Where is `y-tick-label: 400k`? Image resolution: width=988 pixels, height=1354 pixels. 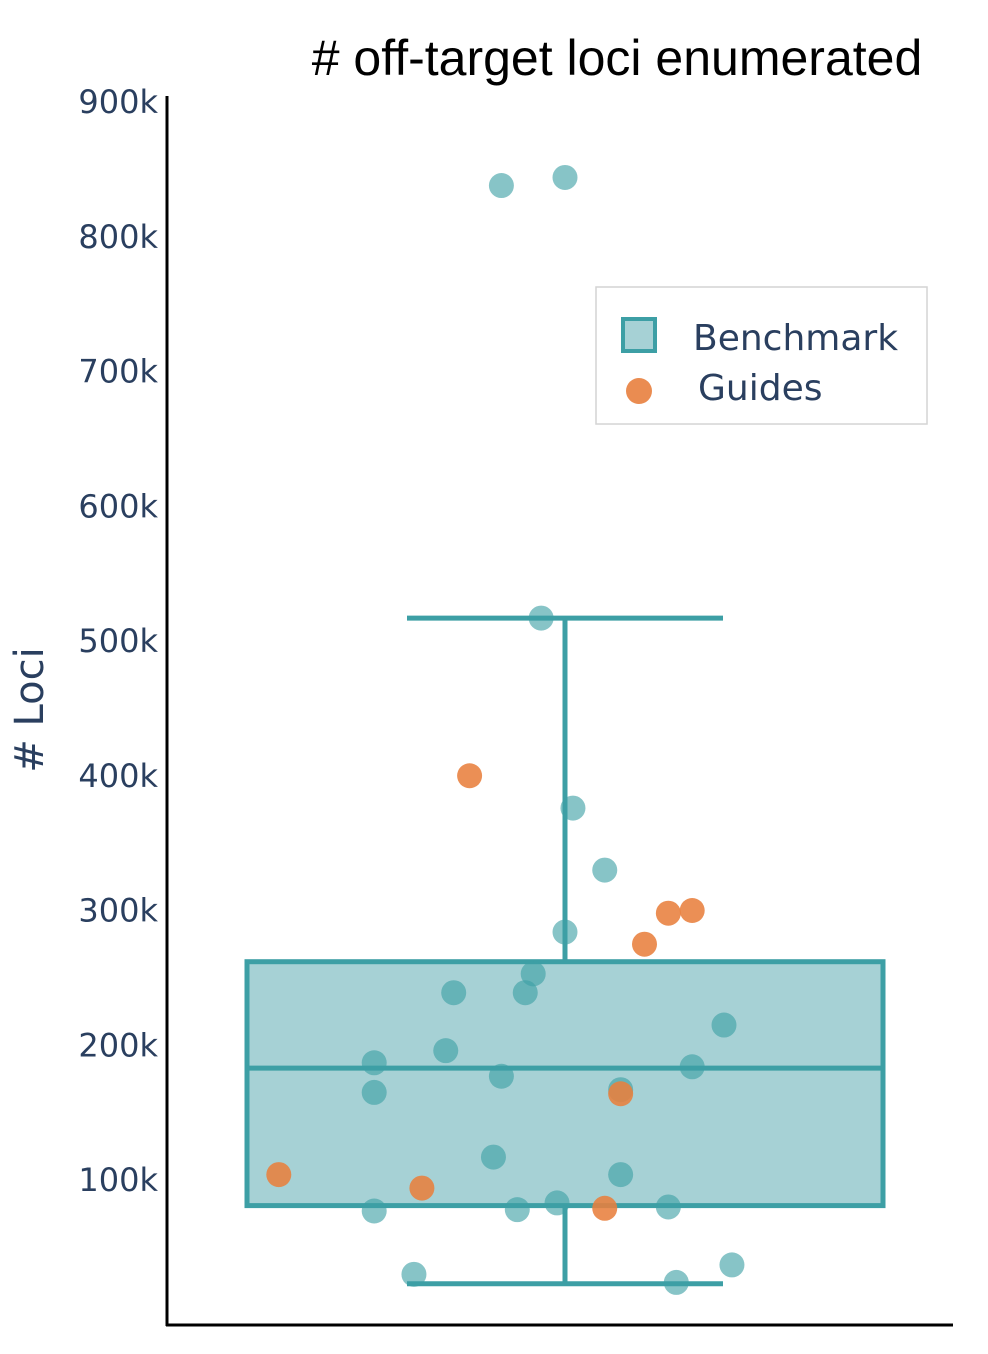 y-tick-label: 400k is located at coordinates (118, 776).